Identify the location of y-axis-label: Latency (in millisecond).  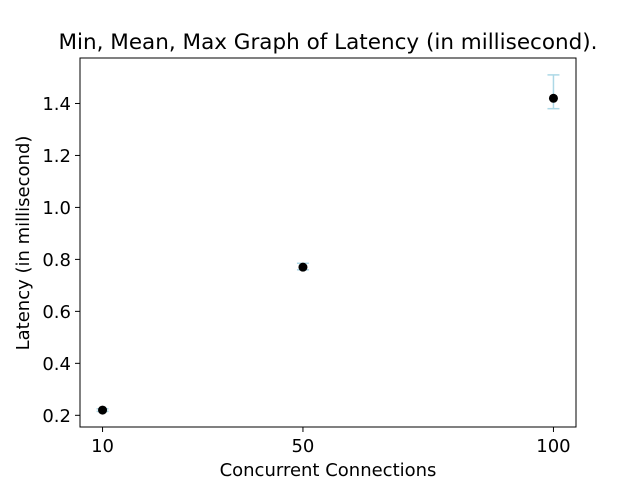
(23, 243).